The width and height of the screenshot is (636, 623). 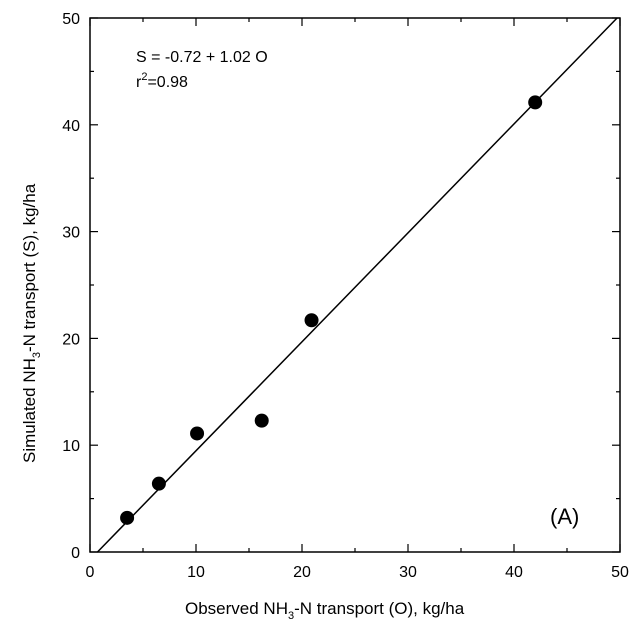 I want to click on y-title-pre: Simulated NH, so click(x=29, y=410).